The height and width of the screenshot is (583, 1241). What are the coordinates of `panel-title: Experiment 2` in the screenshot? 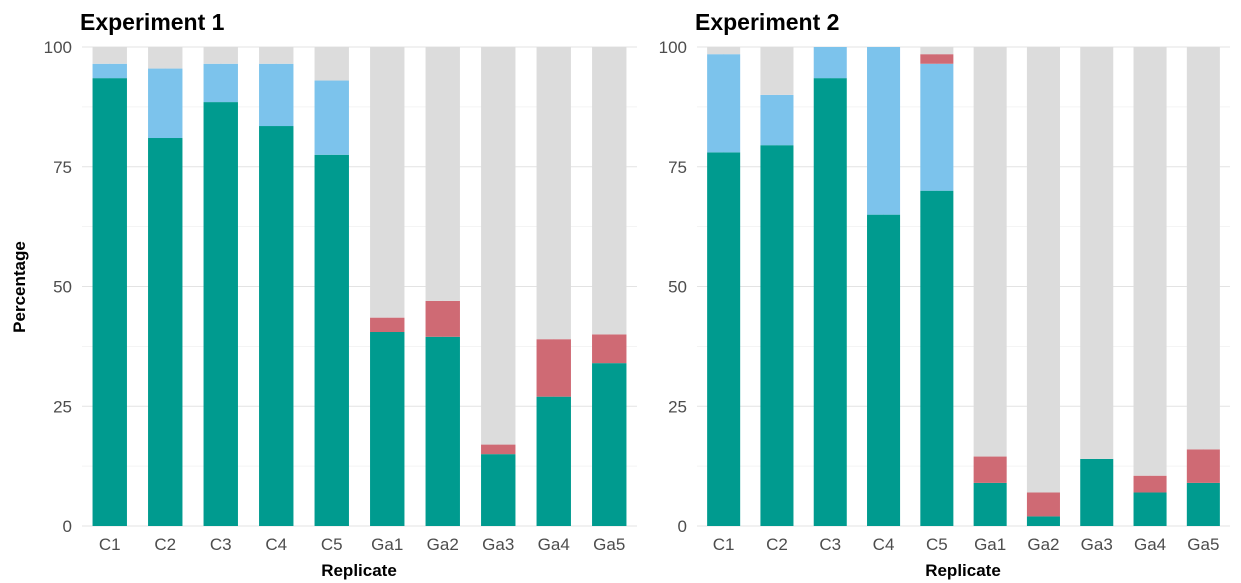 It's located at (767, 22).